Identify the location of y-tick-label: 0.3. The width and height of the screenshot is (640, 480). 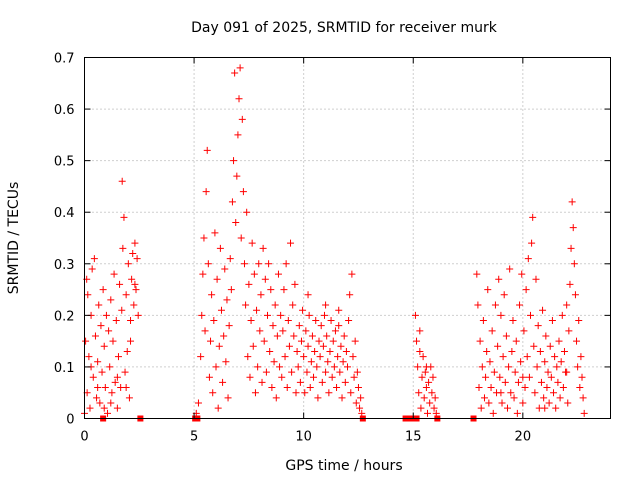
(64, 265).